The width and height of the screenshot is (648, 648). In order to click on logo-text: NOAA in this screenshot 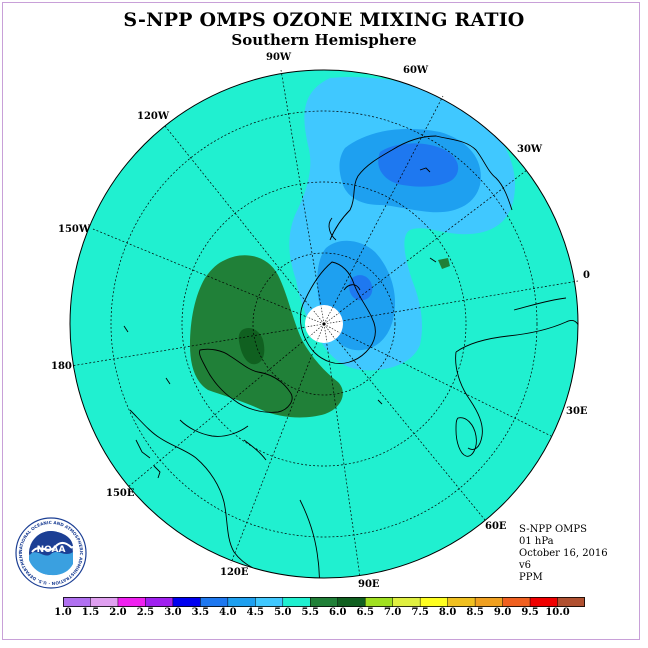, I will do `click(51, 550)`.